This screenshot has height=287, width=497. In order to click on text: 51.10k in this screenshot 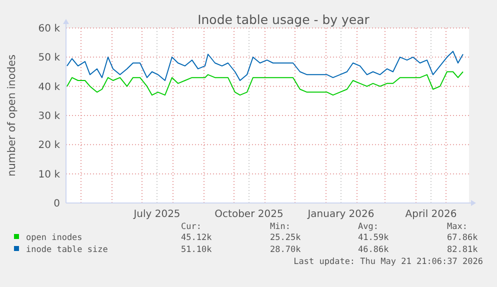, I will do `click(196, 250)`.